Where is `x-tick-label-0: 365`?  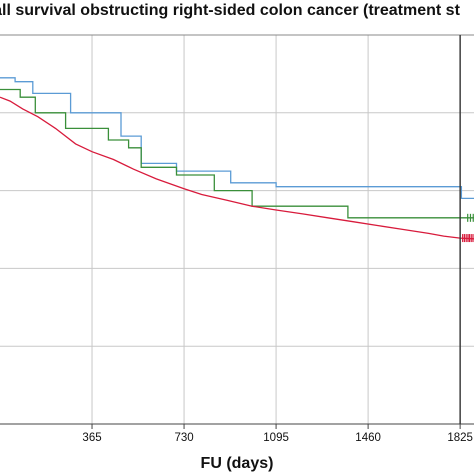 x-tick-label-0: 365 is located at coordinates (91, 438).